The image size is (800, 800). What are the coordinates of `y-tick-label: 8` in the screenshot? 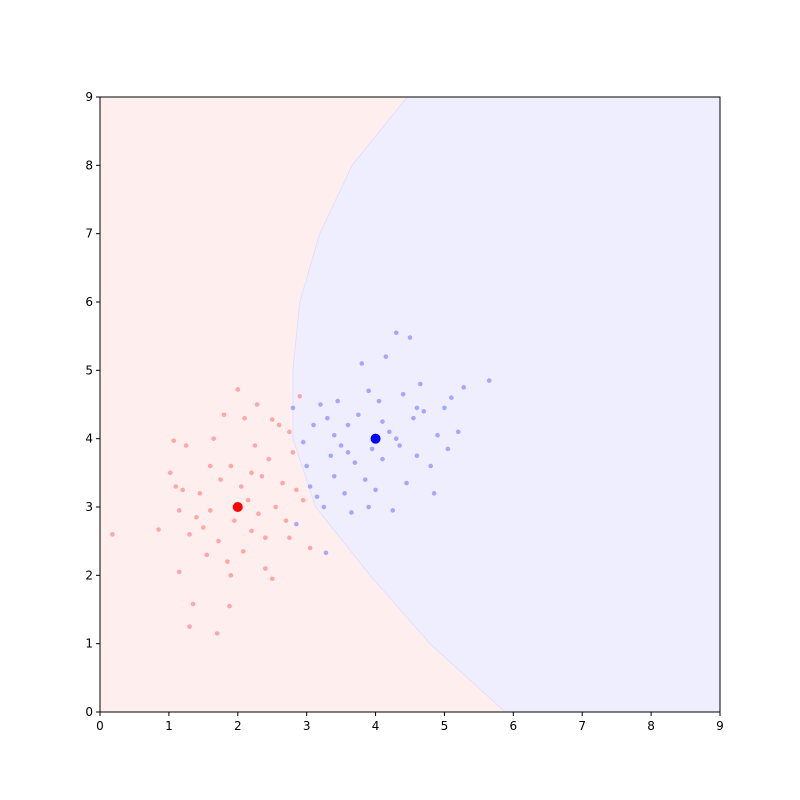 It's located at (89, 165).